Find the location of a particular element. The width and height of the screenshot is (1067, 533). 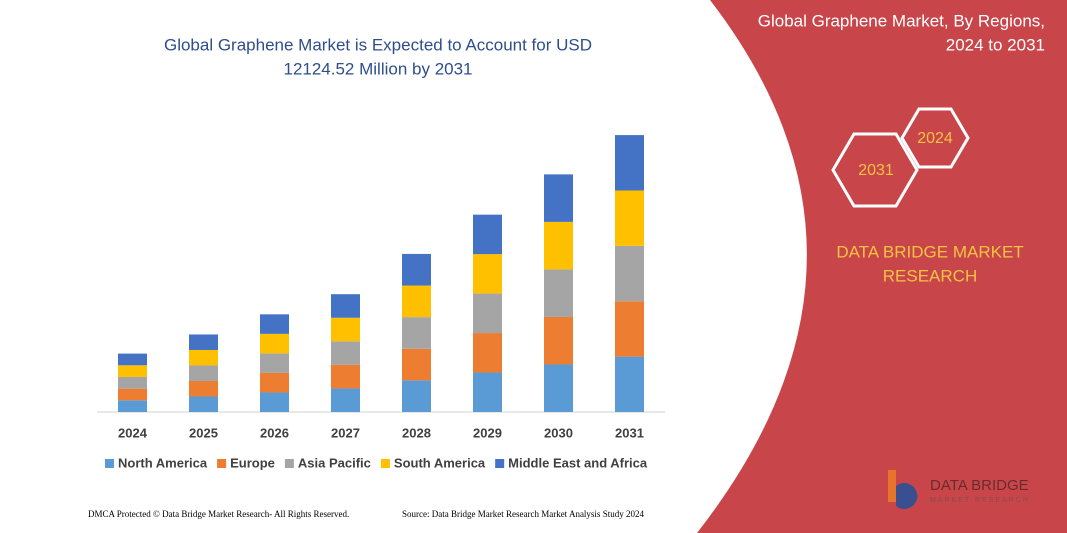

legend-label: Asia Pacific is located at coordinates (334, 462).